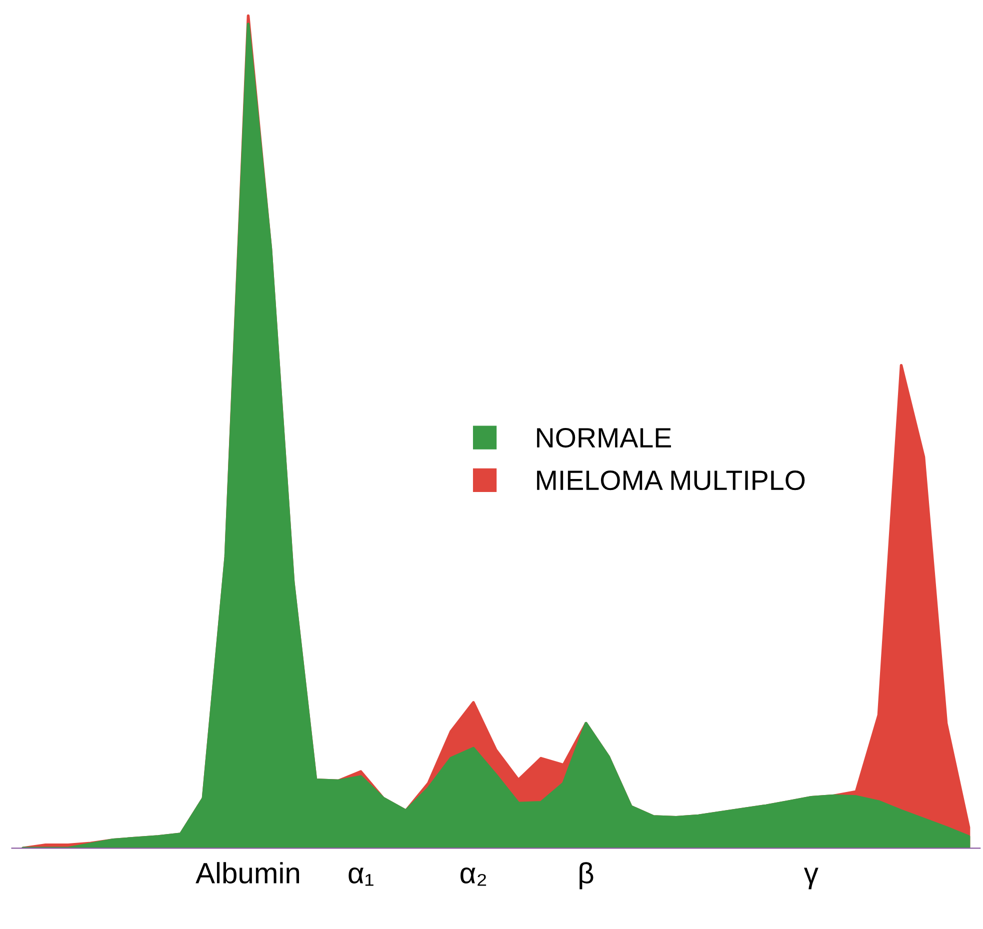  Describe the element at coordinates (587, 876) in the screenshot. I see `x-tick-label: β` at that location.